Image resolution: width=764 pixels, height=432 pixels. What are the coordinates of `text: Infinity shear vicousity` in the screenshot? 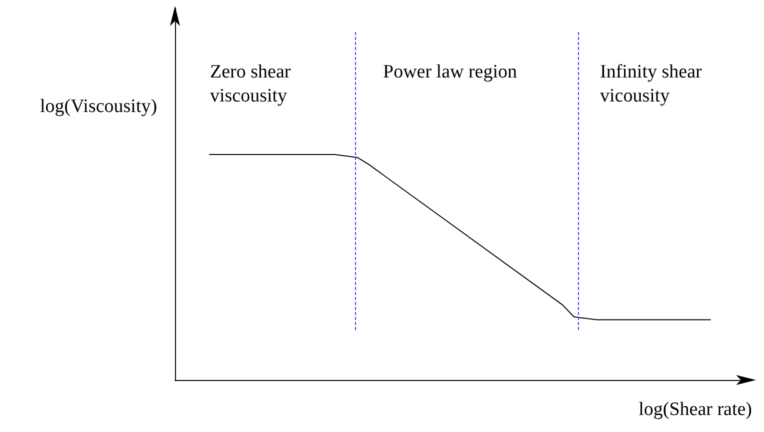 It's located at (653, 84).